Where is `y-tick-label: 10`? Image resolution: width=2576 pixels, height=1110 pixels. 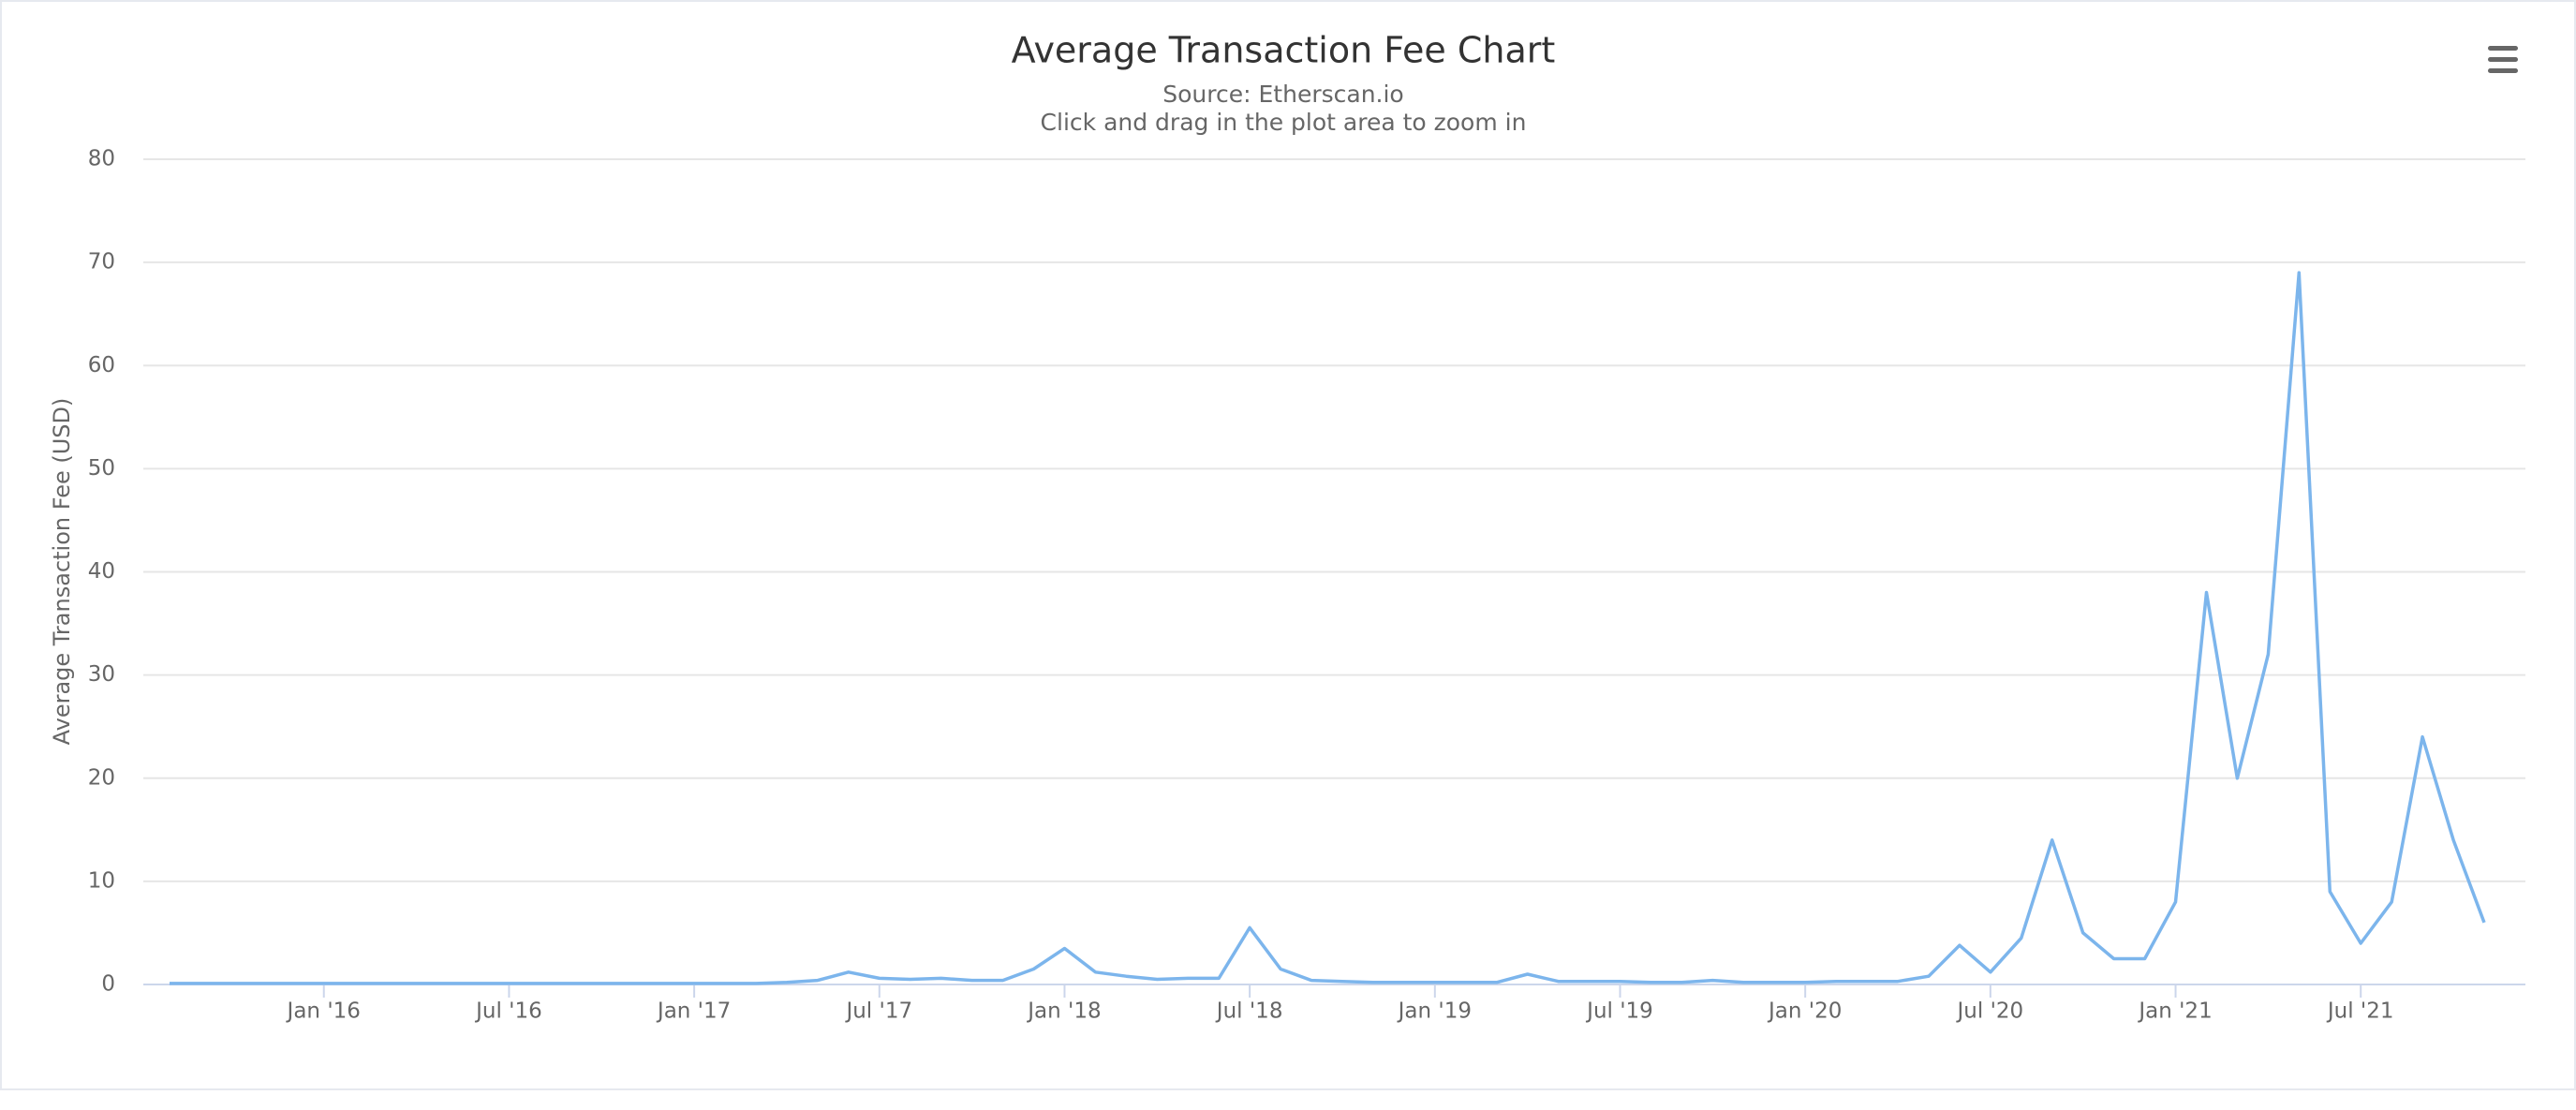 y-tick-label: 10 is located at coordinates (101, 880).